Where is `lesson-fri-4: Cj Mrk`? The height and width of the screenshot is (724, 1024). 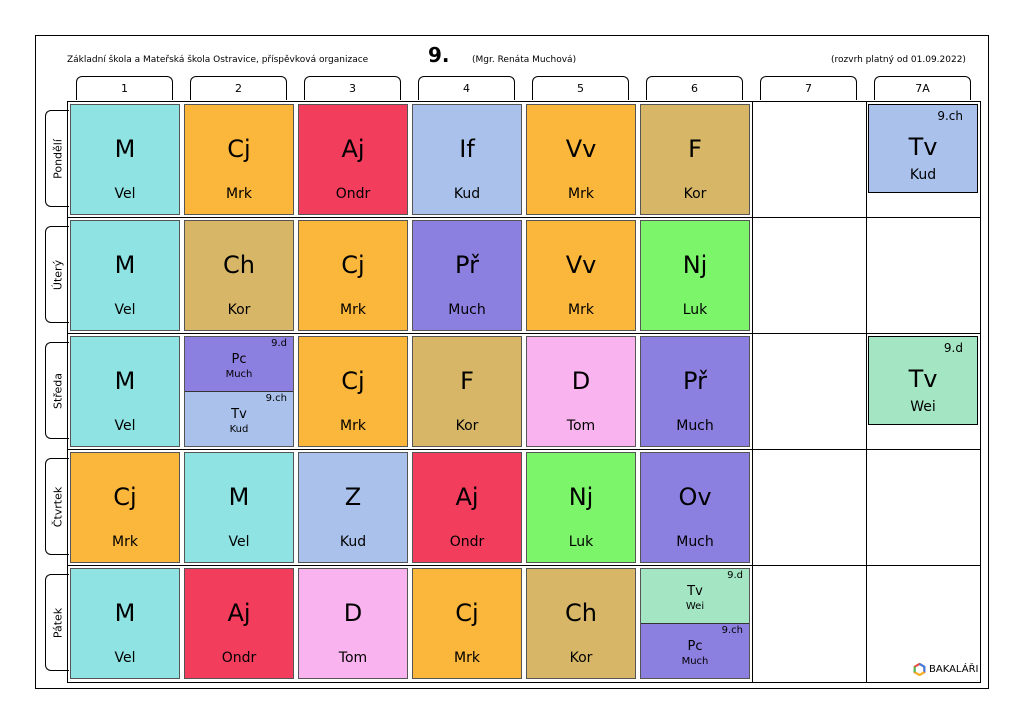 lesson-fri-4: Cj Mrk is located at coordinates (467, 623).